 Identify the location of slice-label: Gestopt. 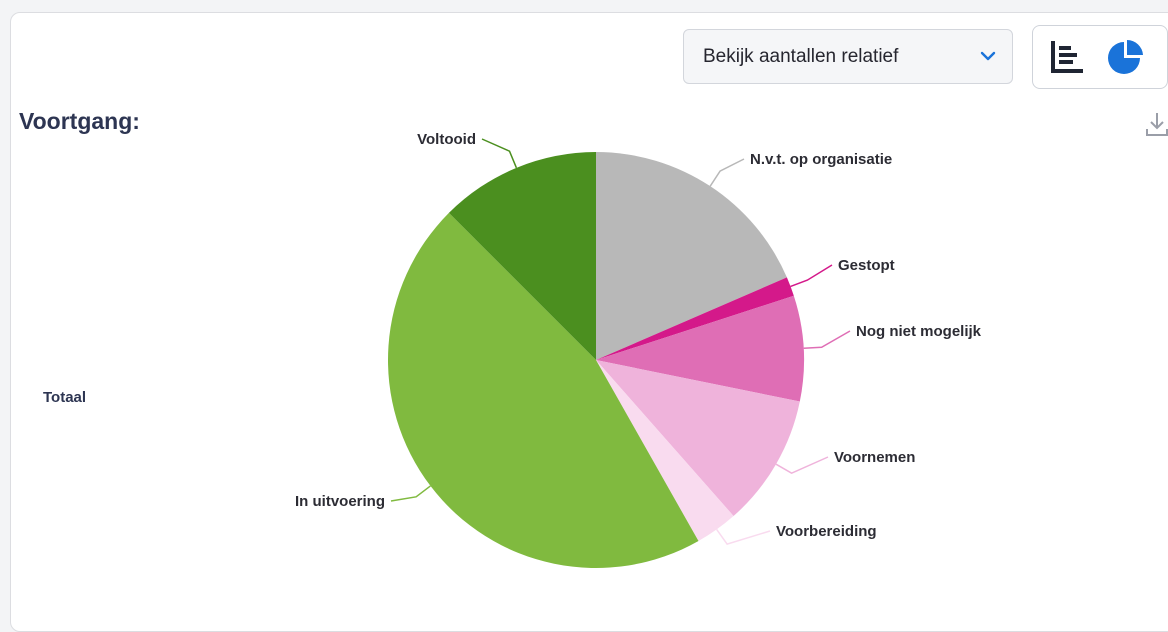
(866, 265).